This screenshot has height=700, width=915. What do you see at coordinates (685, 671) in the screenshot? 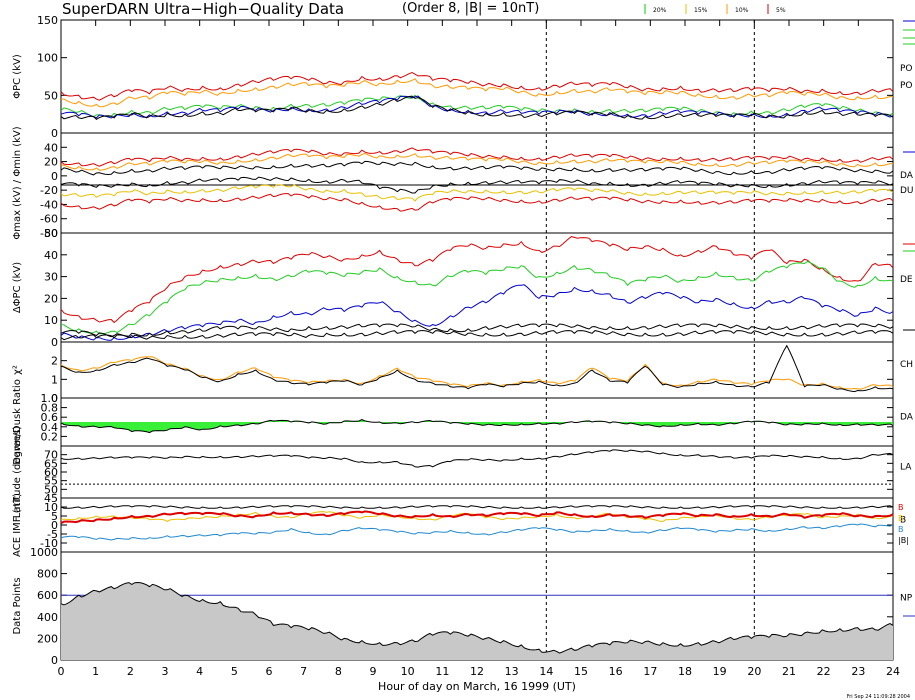
I see `x-tick-label: 18` at bounding box center [685, 671].